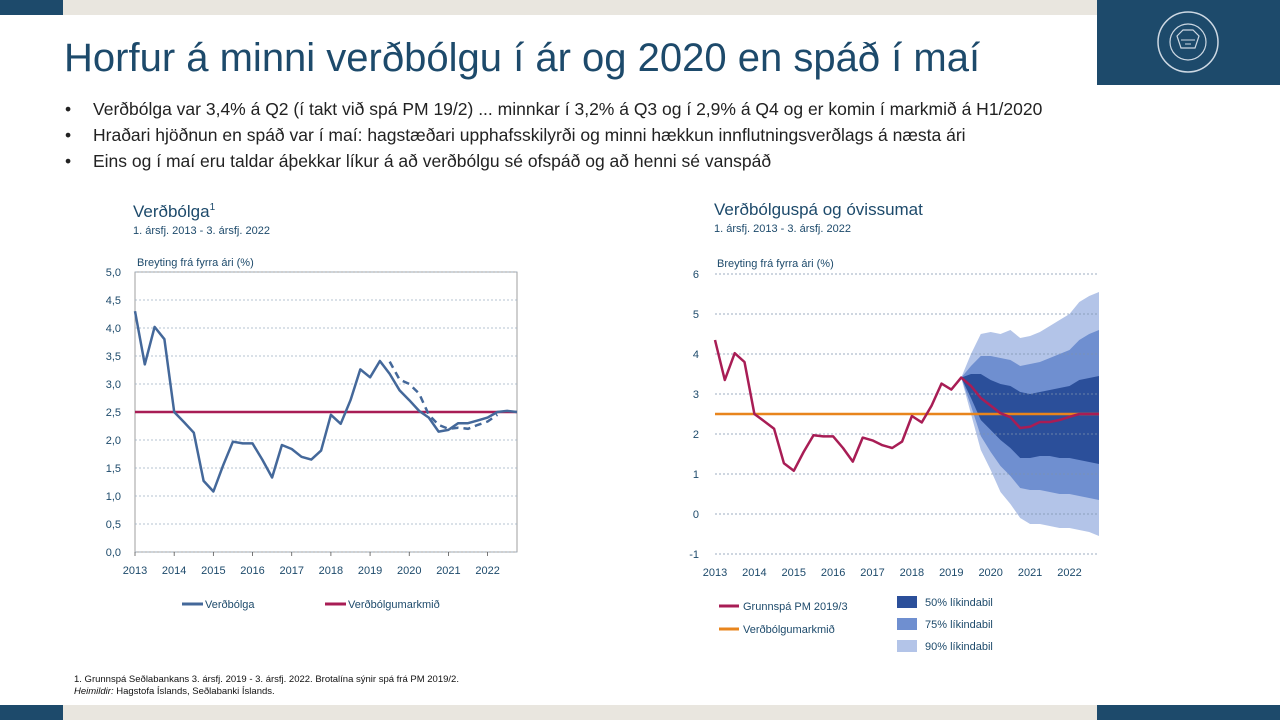 The width and height of the screenshot is (1280, 720). I want to click on y-tick-label: 6, so click(696, 275).